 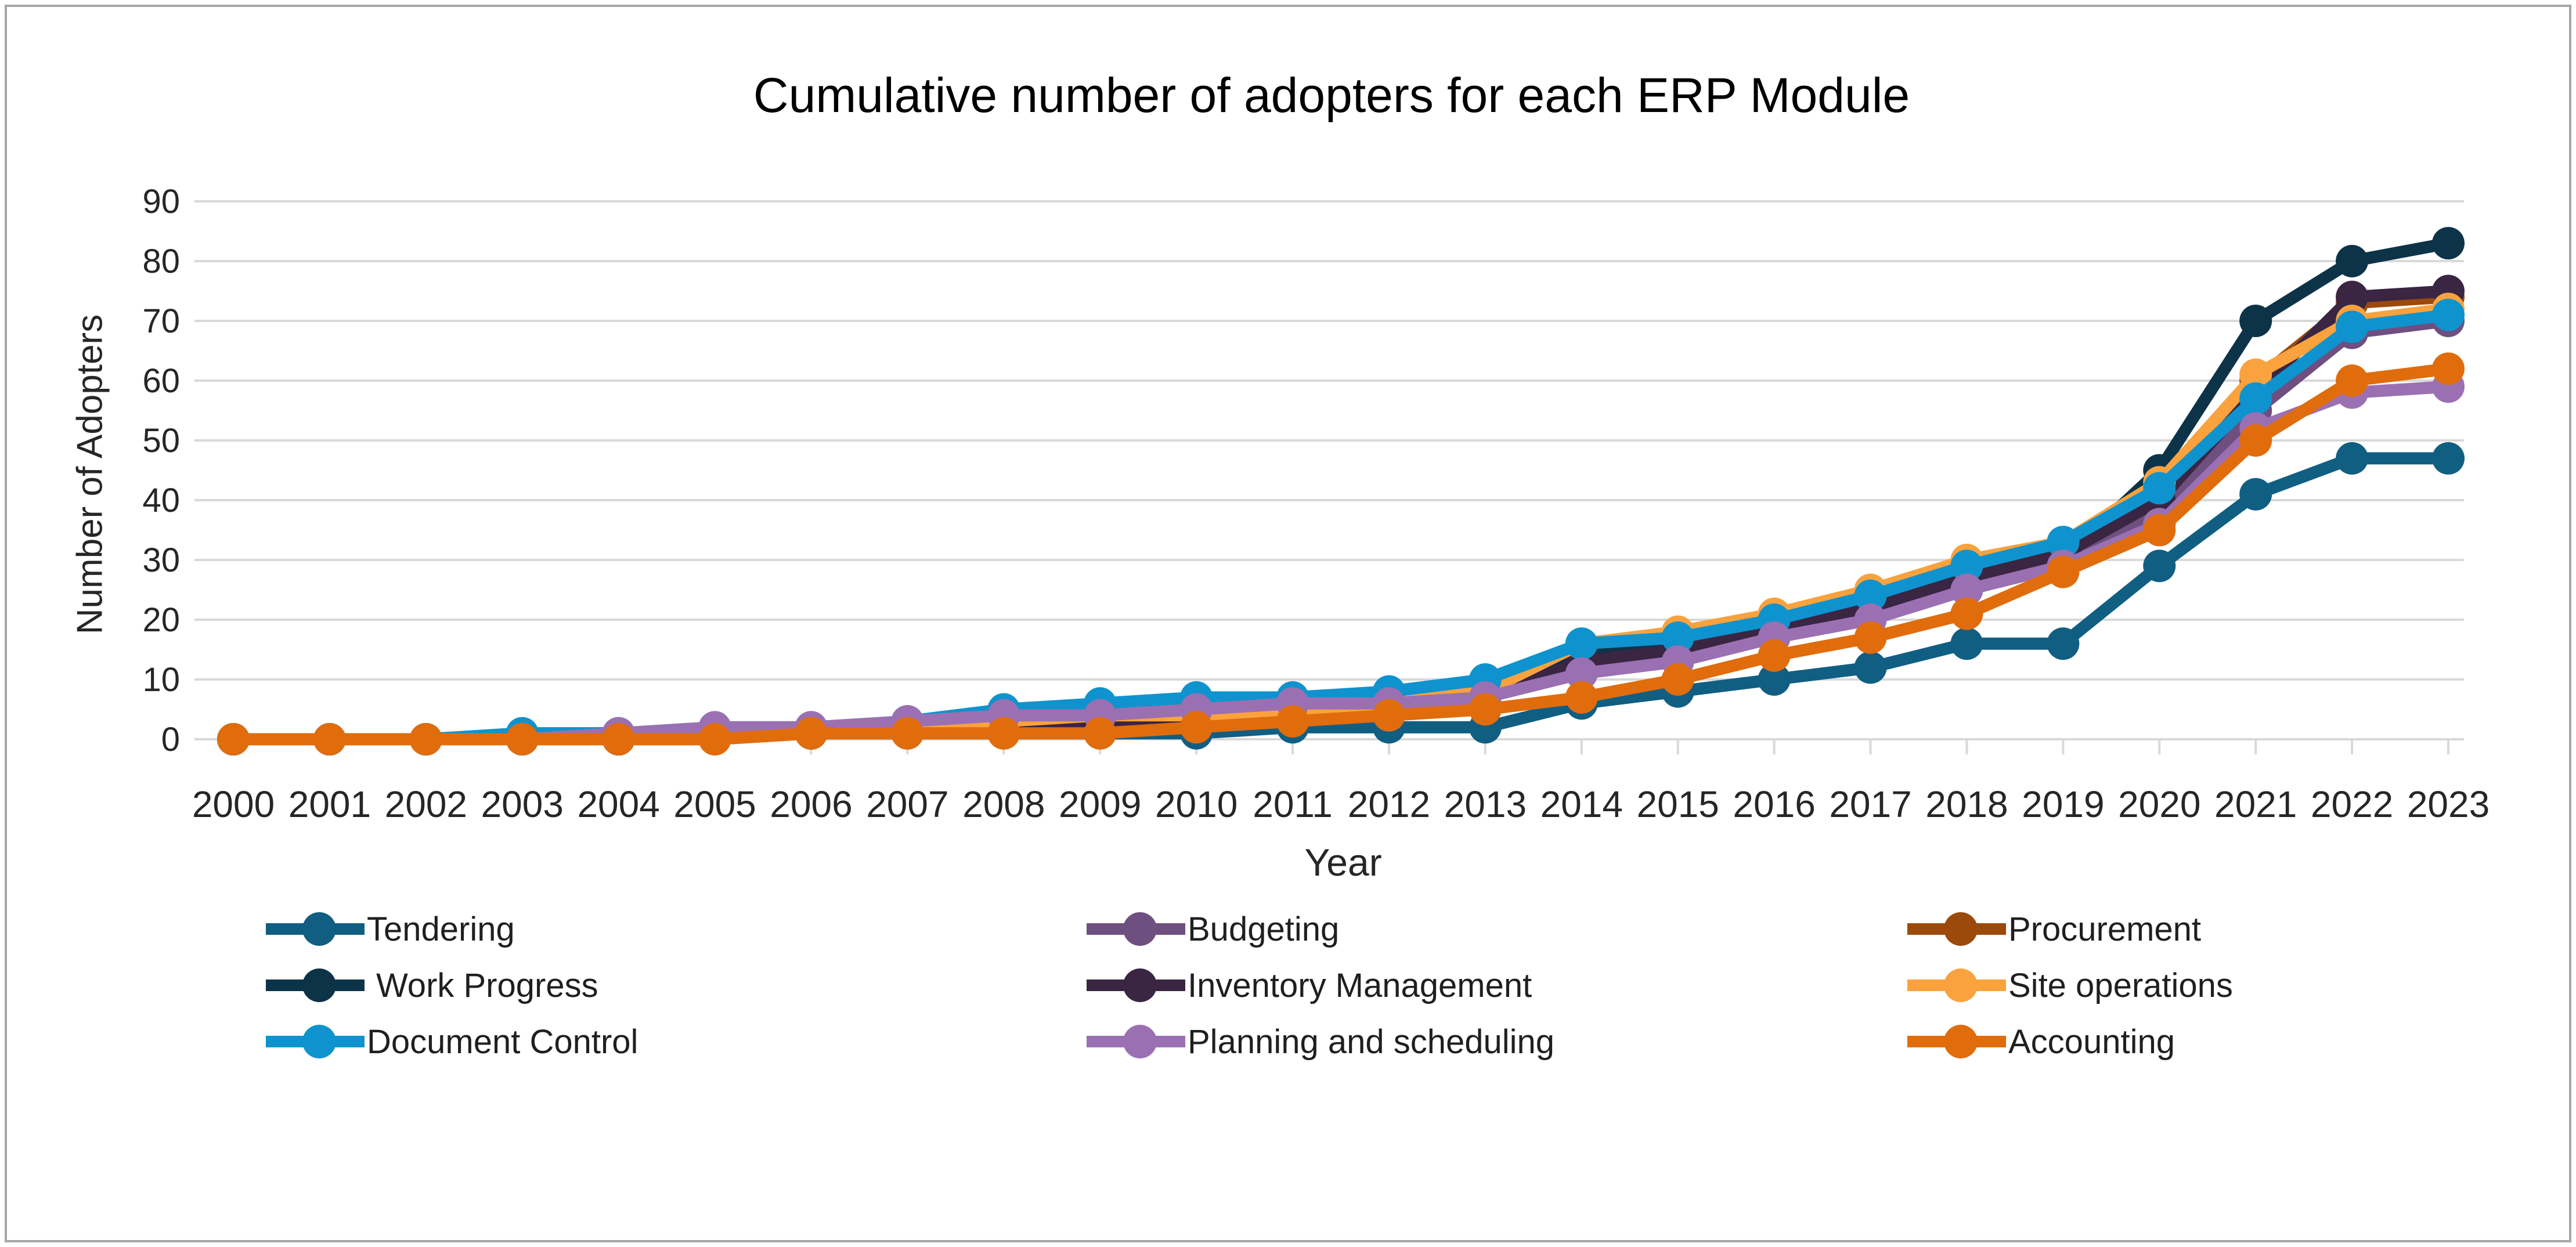 I want to click on y-tick-label: 20, so click(x=161, y=620).